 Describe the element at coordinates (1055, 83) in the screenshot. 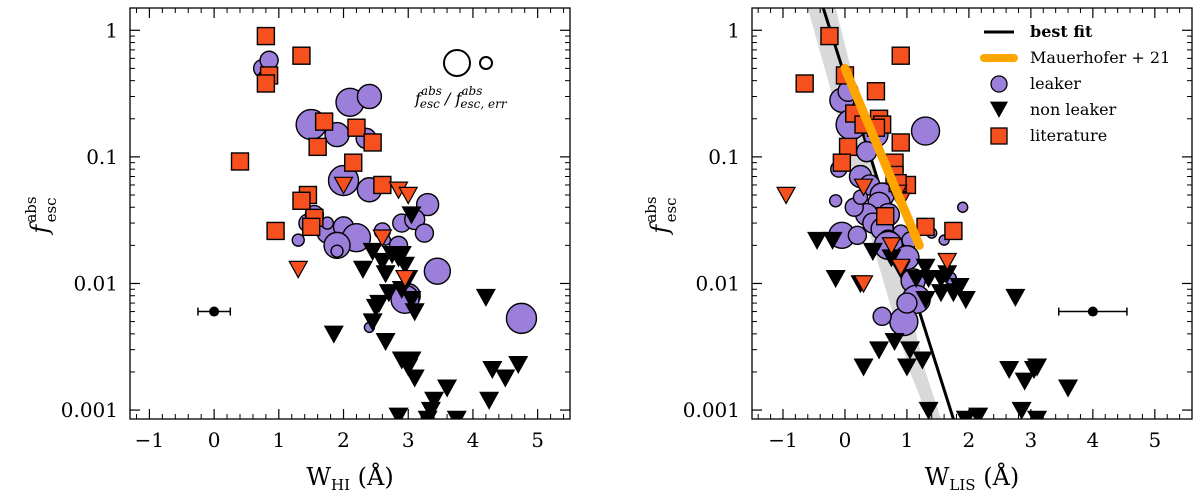

I see `legend-label: leaker` at that location.